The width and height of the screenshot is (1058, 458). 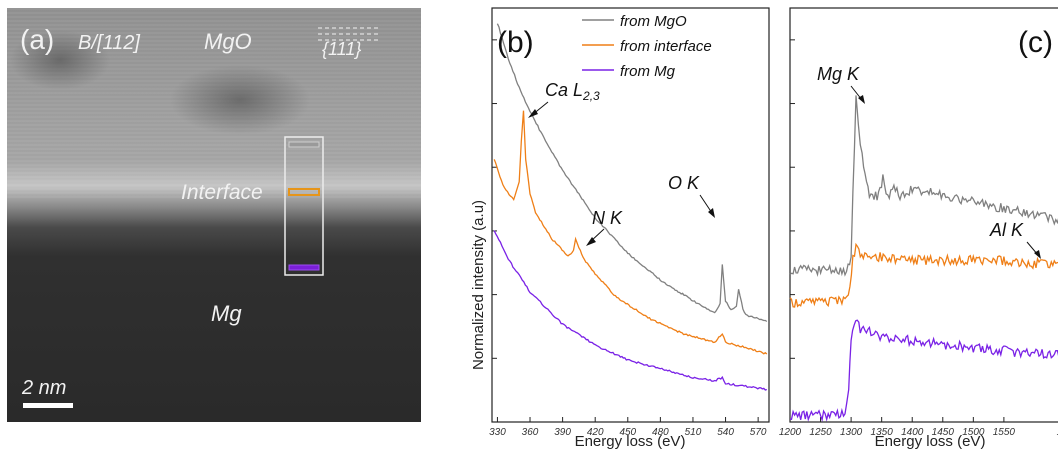 I want to click on b-ylabel: Normalized intensity (a.u), so click(x=478, y=285).